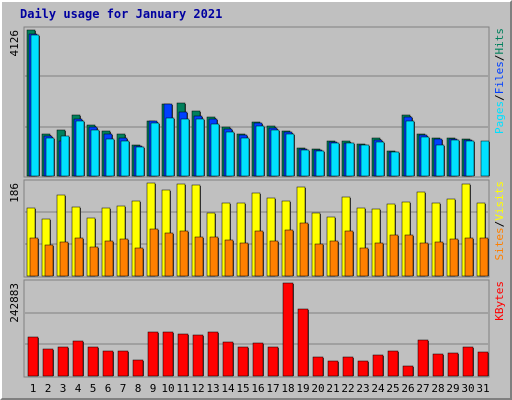  Describe the element at coordinates (287, 388) in the screenshot. I see `day-label: 18` at that location.